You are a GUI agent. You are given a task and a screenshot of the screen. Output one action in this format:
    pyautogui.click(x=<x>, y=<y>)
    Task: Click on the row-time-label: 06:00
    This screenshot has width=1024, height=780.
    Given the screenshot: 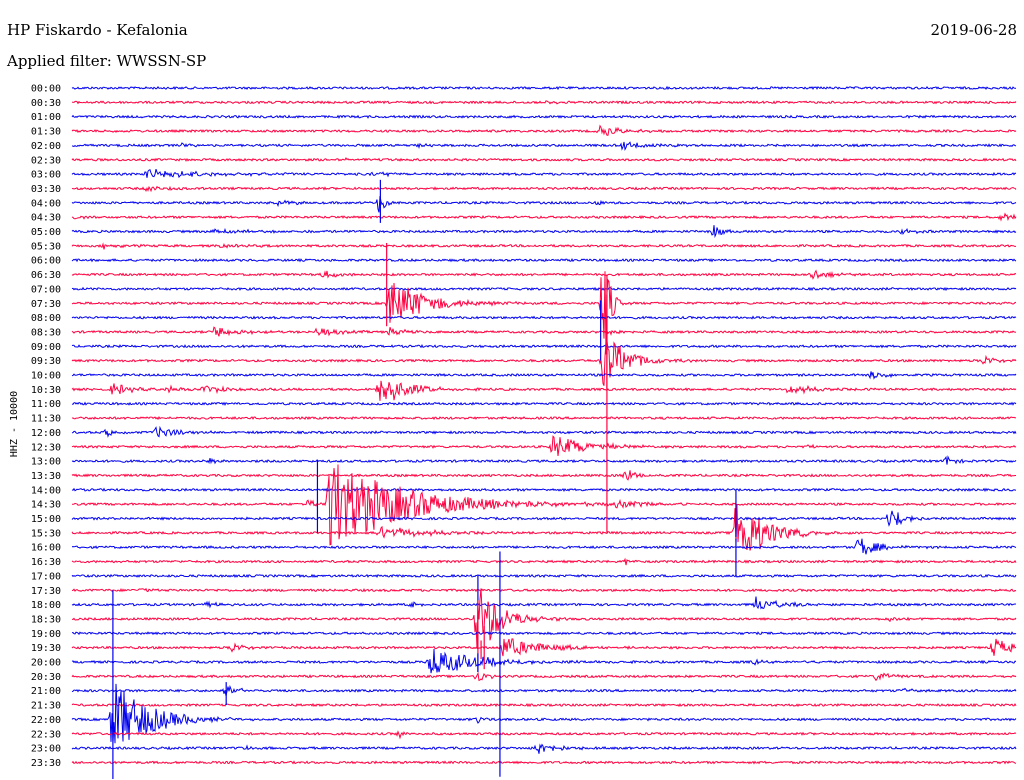 What is the action you would take?
    pyautogui.click(x=46, y=261)
    